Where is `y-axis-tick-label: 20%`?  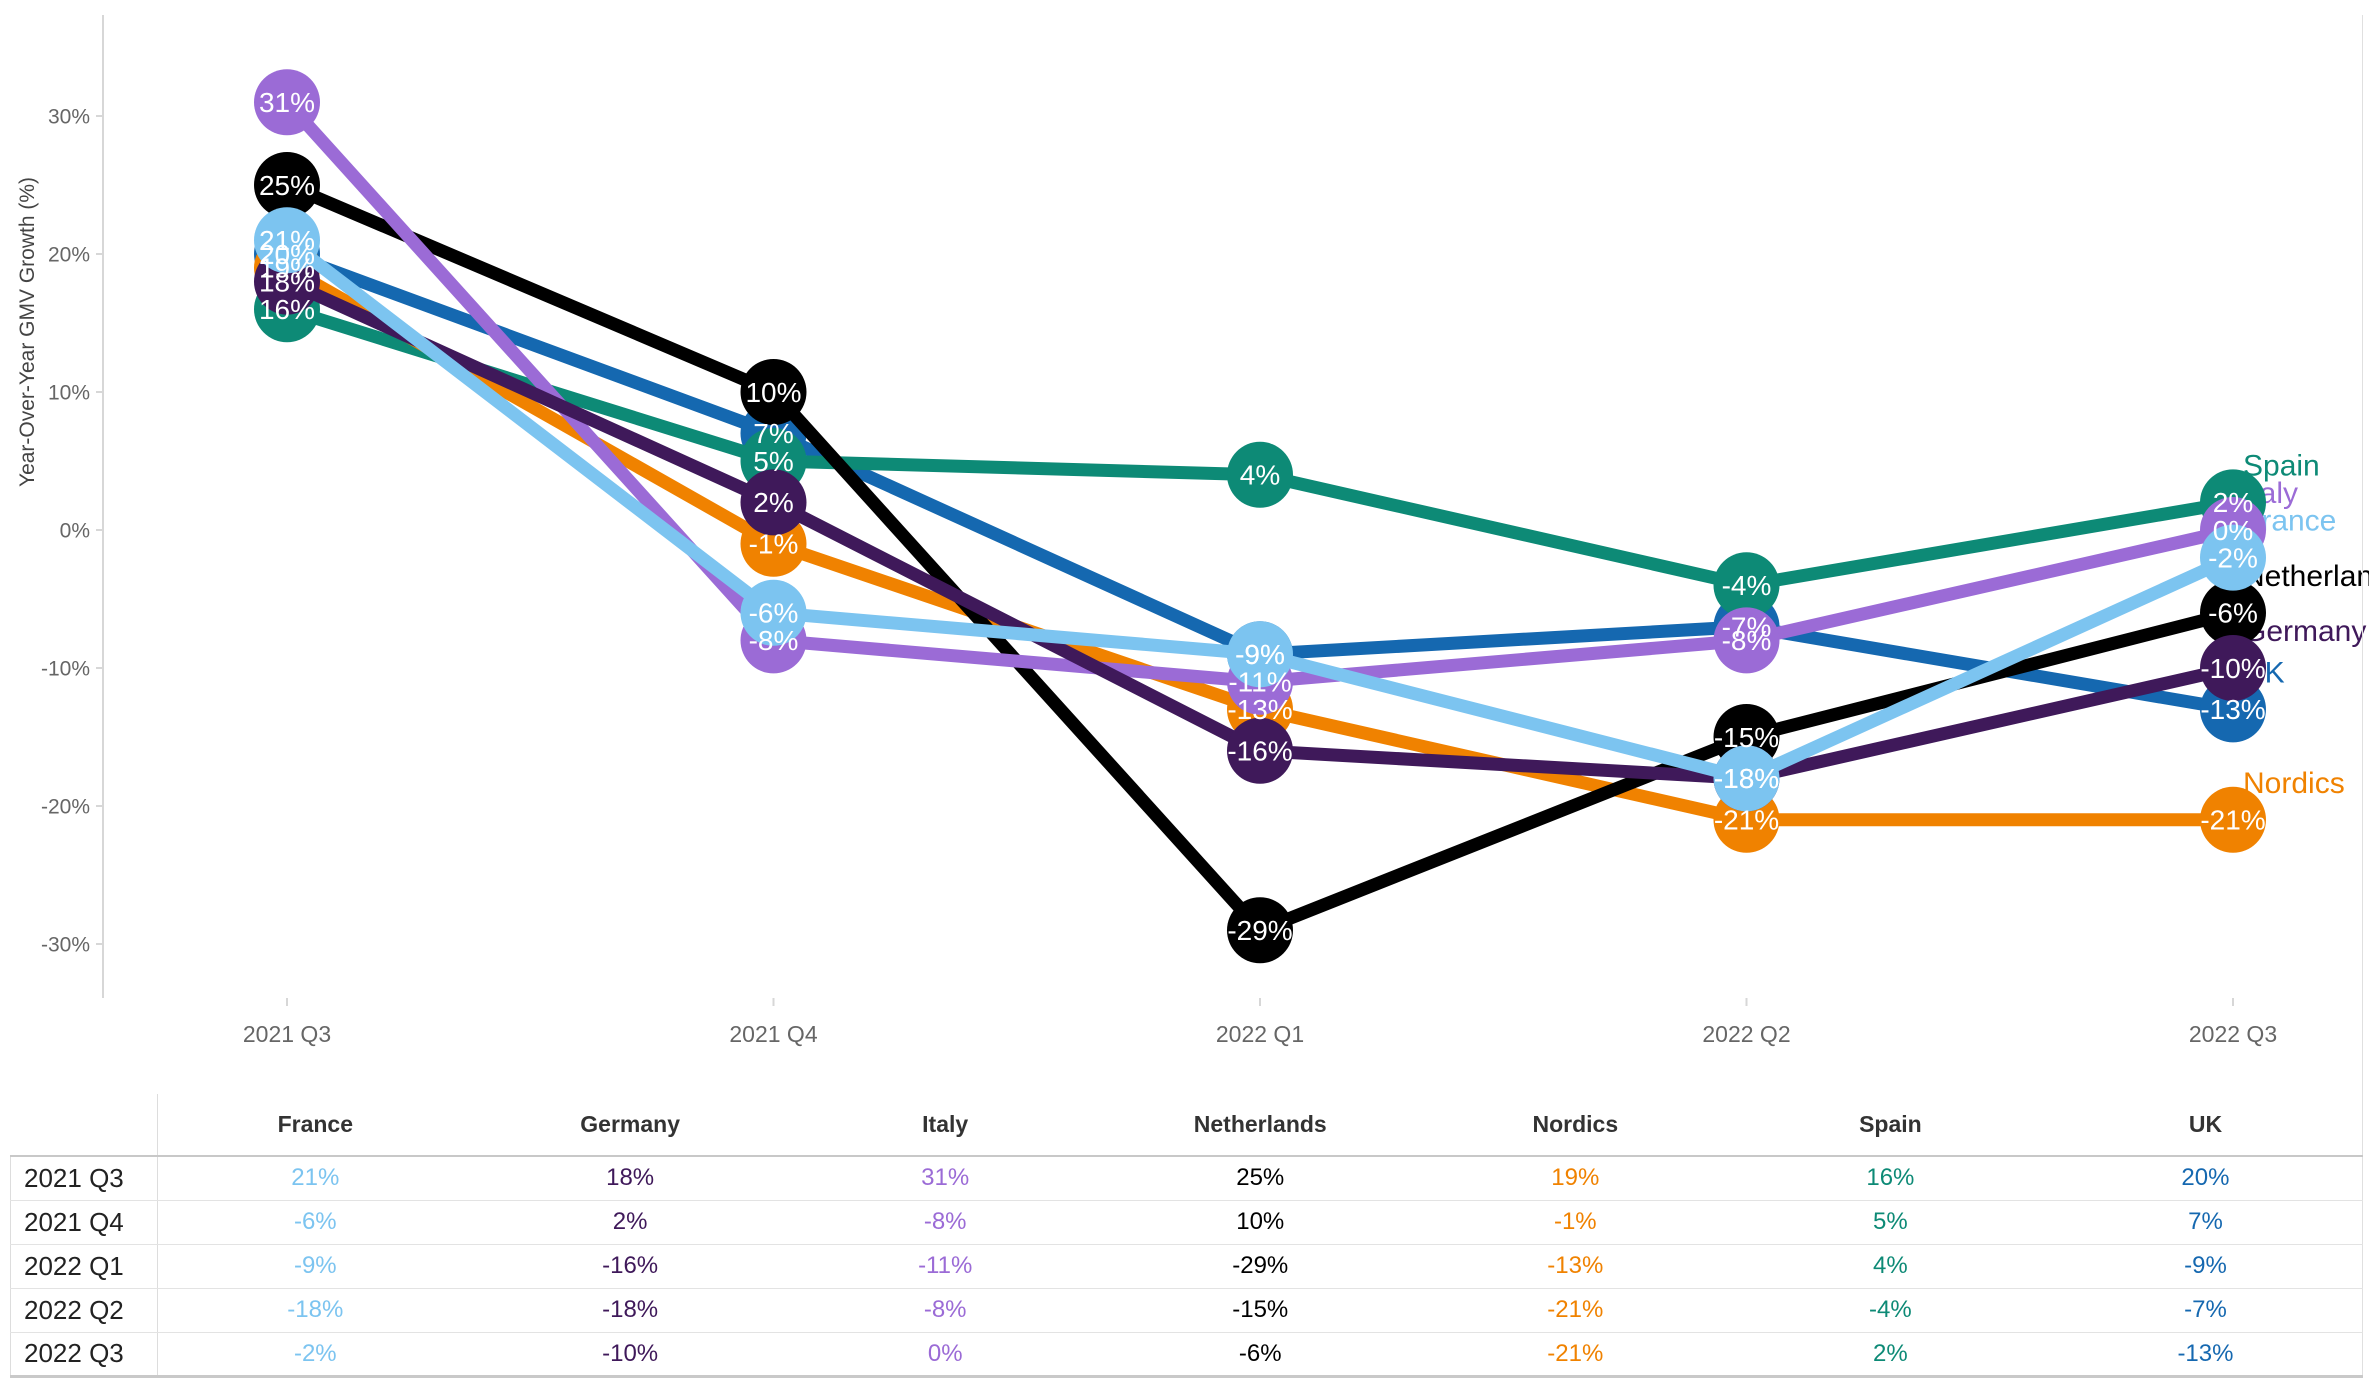 y-axis-tick-label: 20% is located at coordinates (69, 254).